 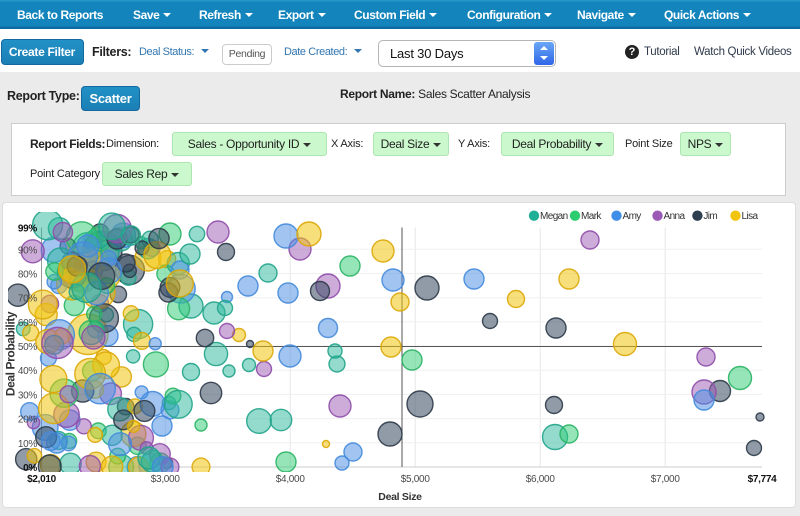 I want to click on svg-text: $7,774, so click(x=763, y=479).